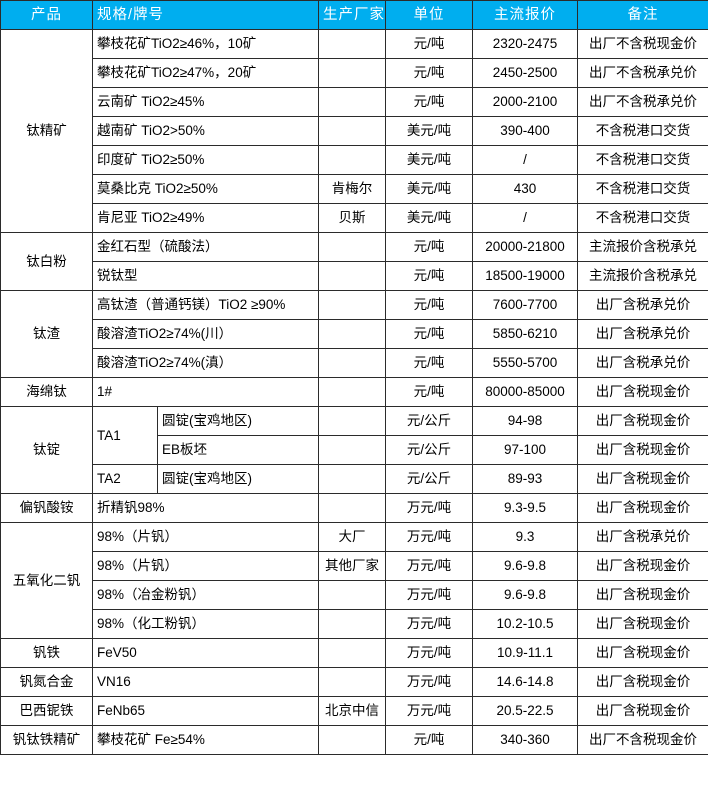 Image resolution: width=708 pixels, height=806 pixels. What do you see at coordinates (525, 508) in the screenshot?
I see `price-cell: 9.3-9.5` at bounding box center [525, 508].